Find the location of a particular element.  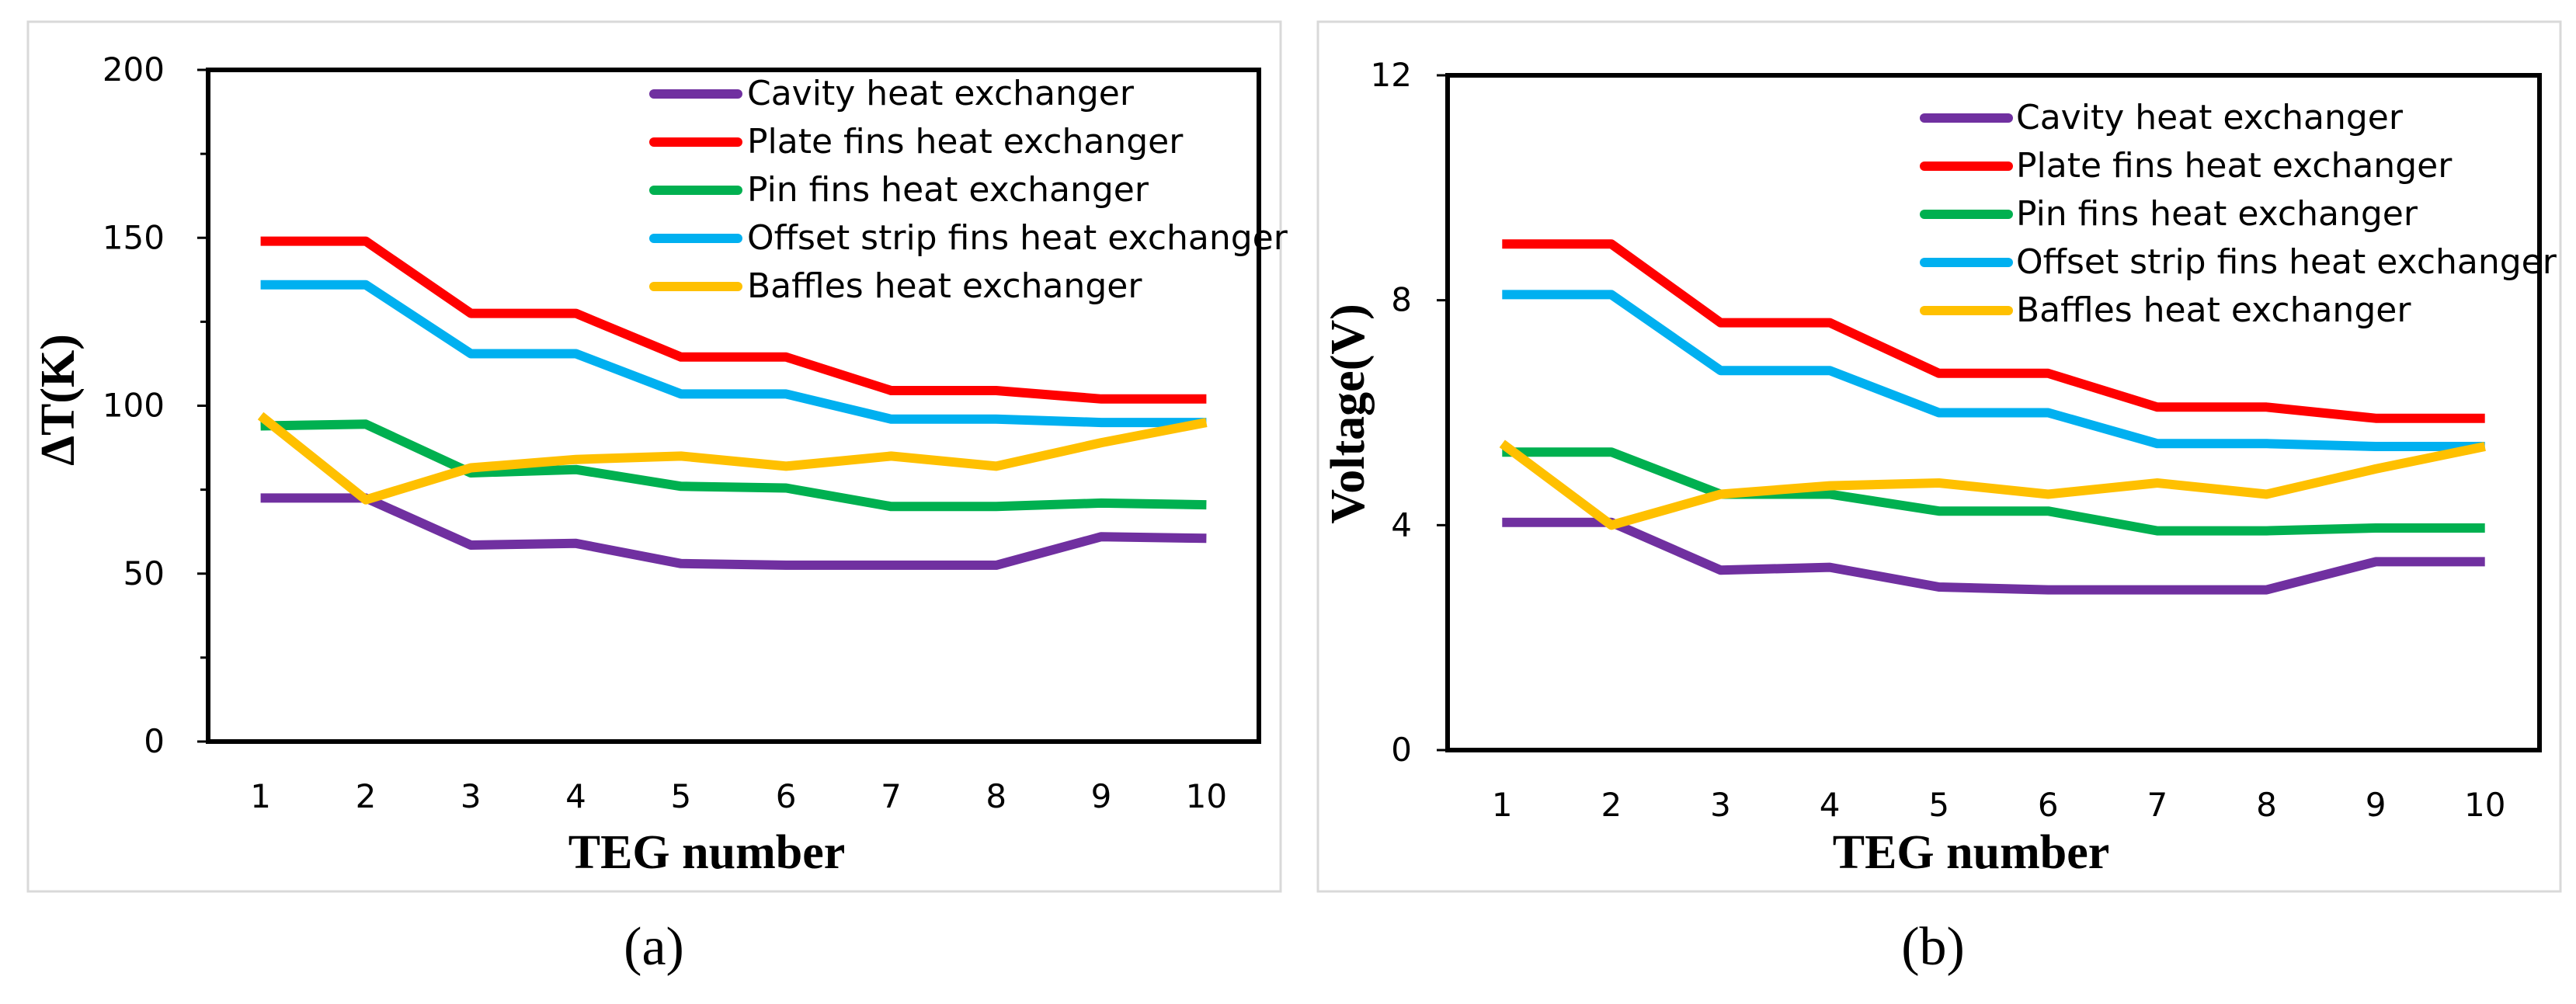

panel-label-a: (a) is located at coordinates (654, 947).